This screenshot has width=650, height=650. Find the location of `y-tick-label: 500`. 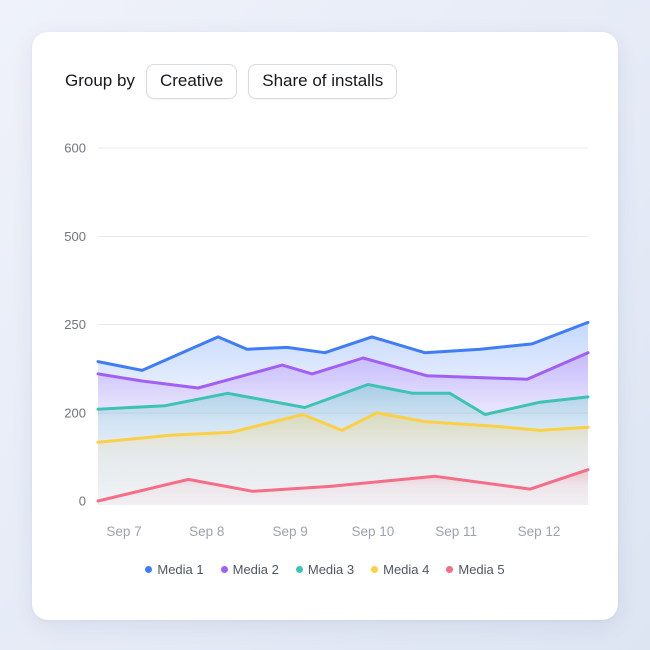

y-tick-label: 500 is located at coordinates (75, 236).